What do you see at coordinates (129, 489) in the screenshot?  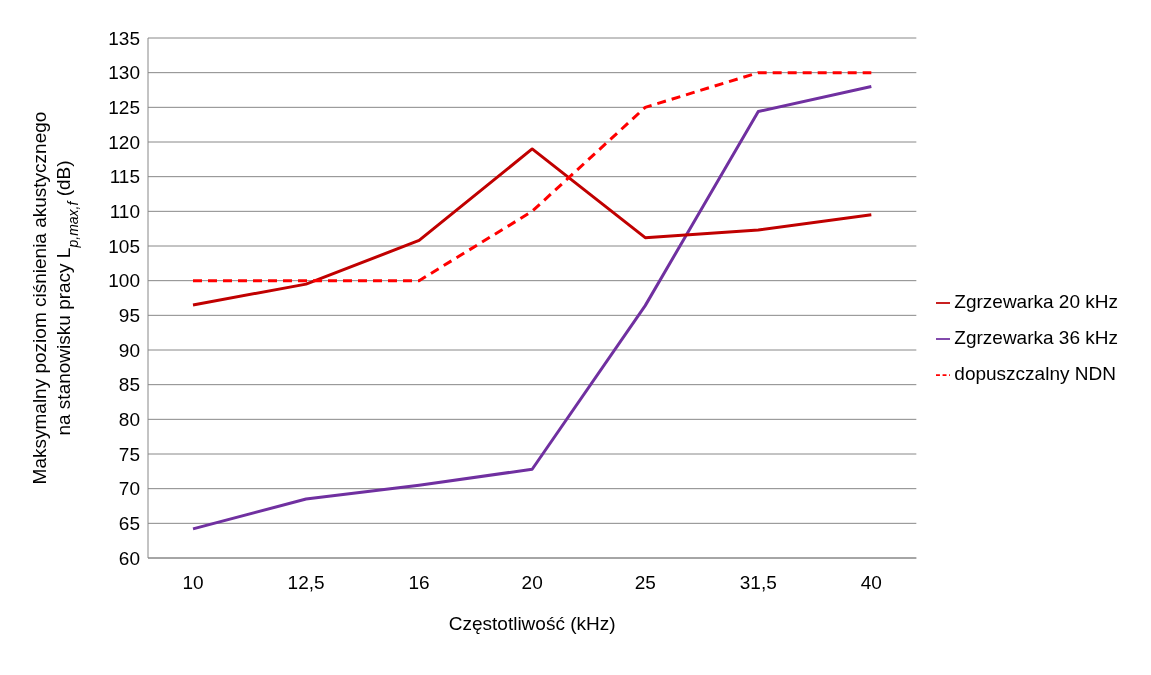 I see `y-tick-label: 70` at bounding box center [129, 489].